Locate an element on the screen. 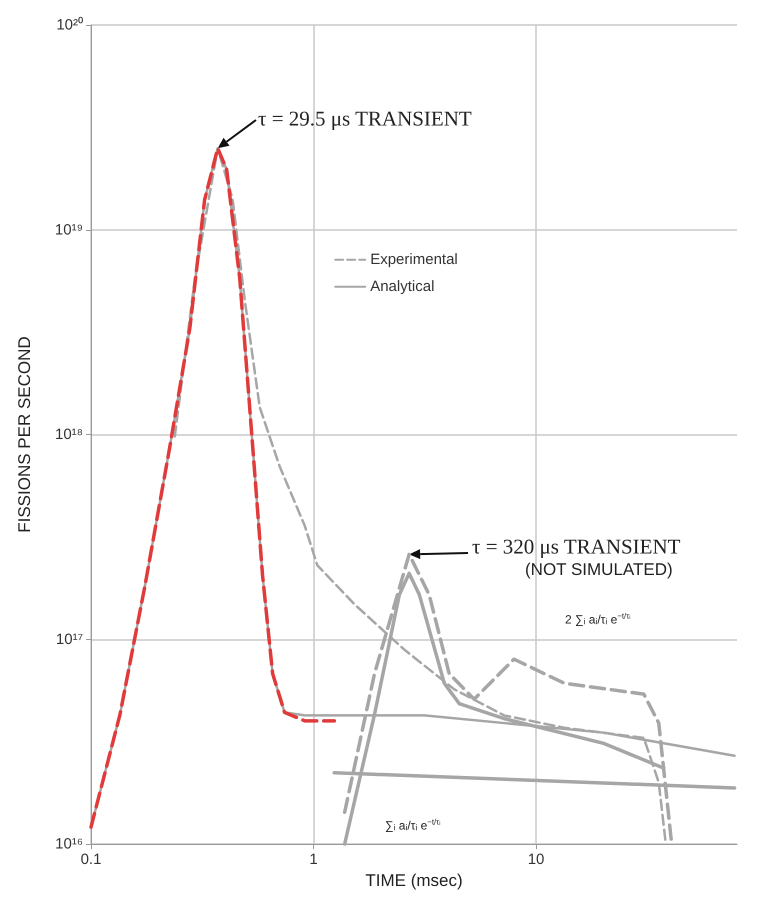  y-tick-label: 10²⁰ is located at coordinates (69, 25).